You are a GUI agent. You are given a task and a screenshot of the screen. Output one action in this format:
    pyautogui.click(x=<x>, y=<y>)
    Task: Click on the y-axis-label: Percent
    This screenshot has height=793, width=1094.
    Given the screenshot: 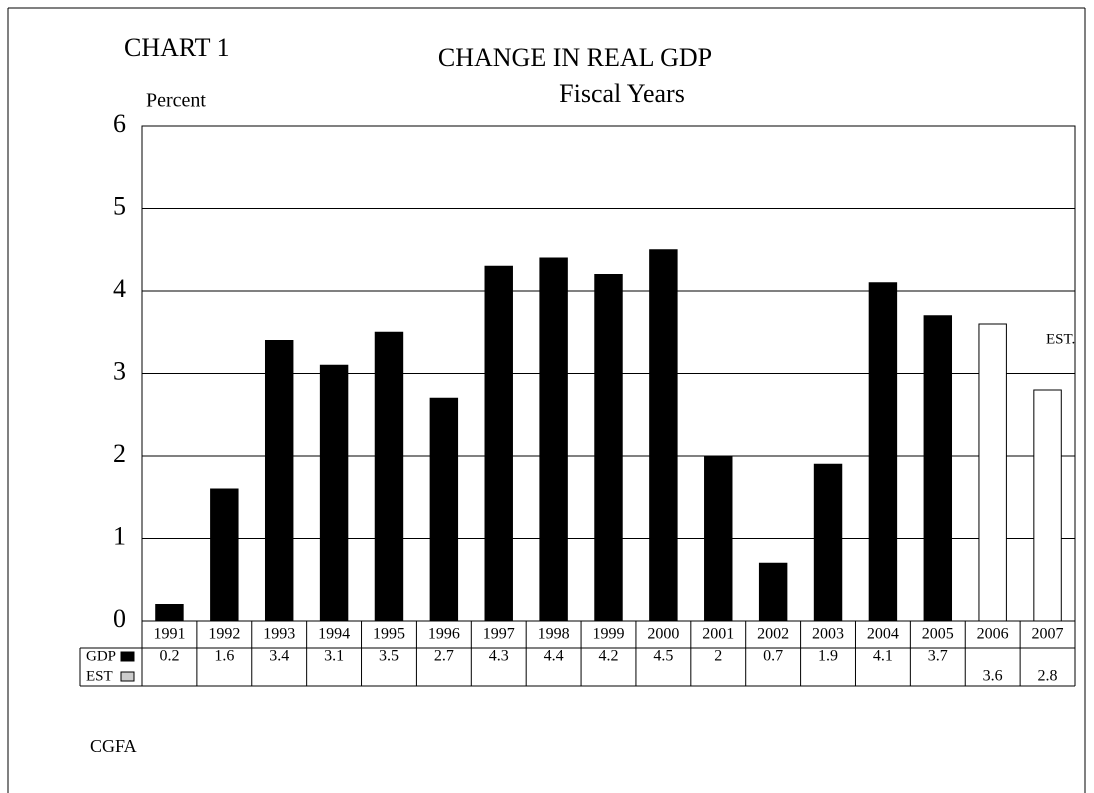 What is the action you would take?
    pyautogui.click(x=176, y=101)
    